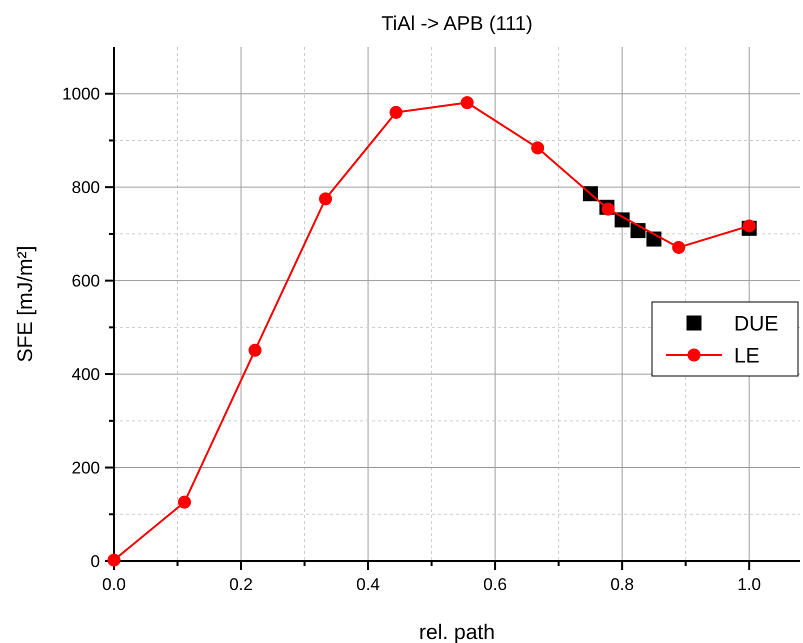 The image size is (803, 643). I want to click on chart-title: TiAl -> APB (111), so click(457, 24).